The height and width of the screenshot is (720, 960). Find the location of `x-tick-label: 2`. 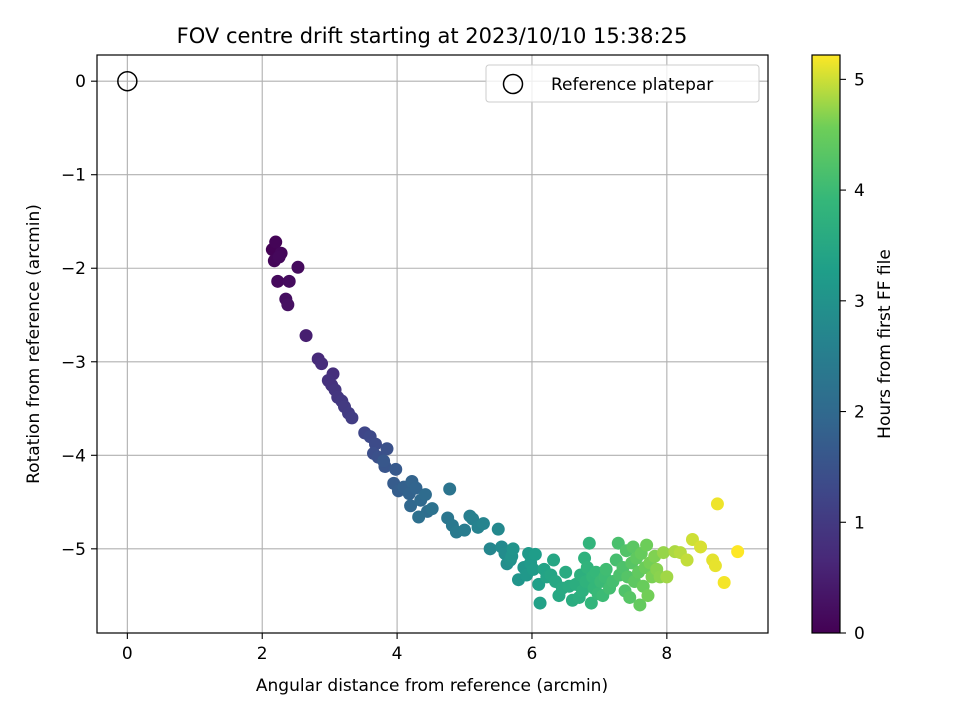

x-tick-label: 2 is located at coordinates (262, 654).